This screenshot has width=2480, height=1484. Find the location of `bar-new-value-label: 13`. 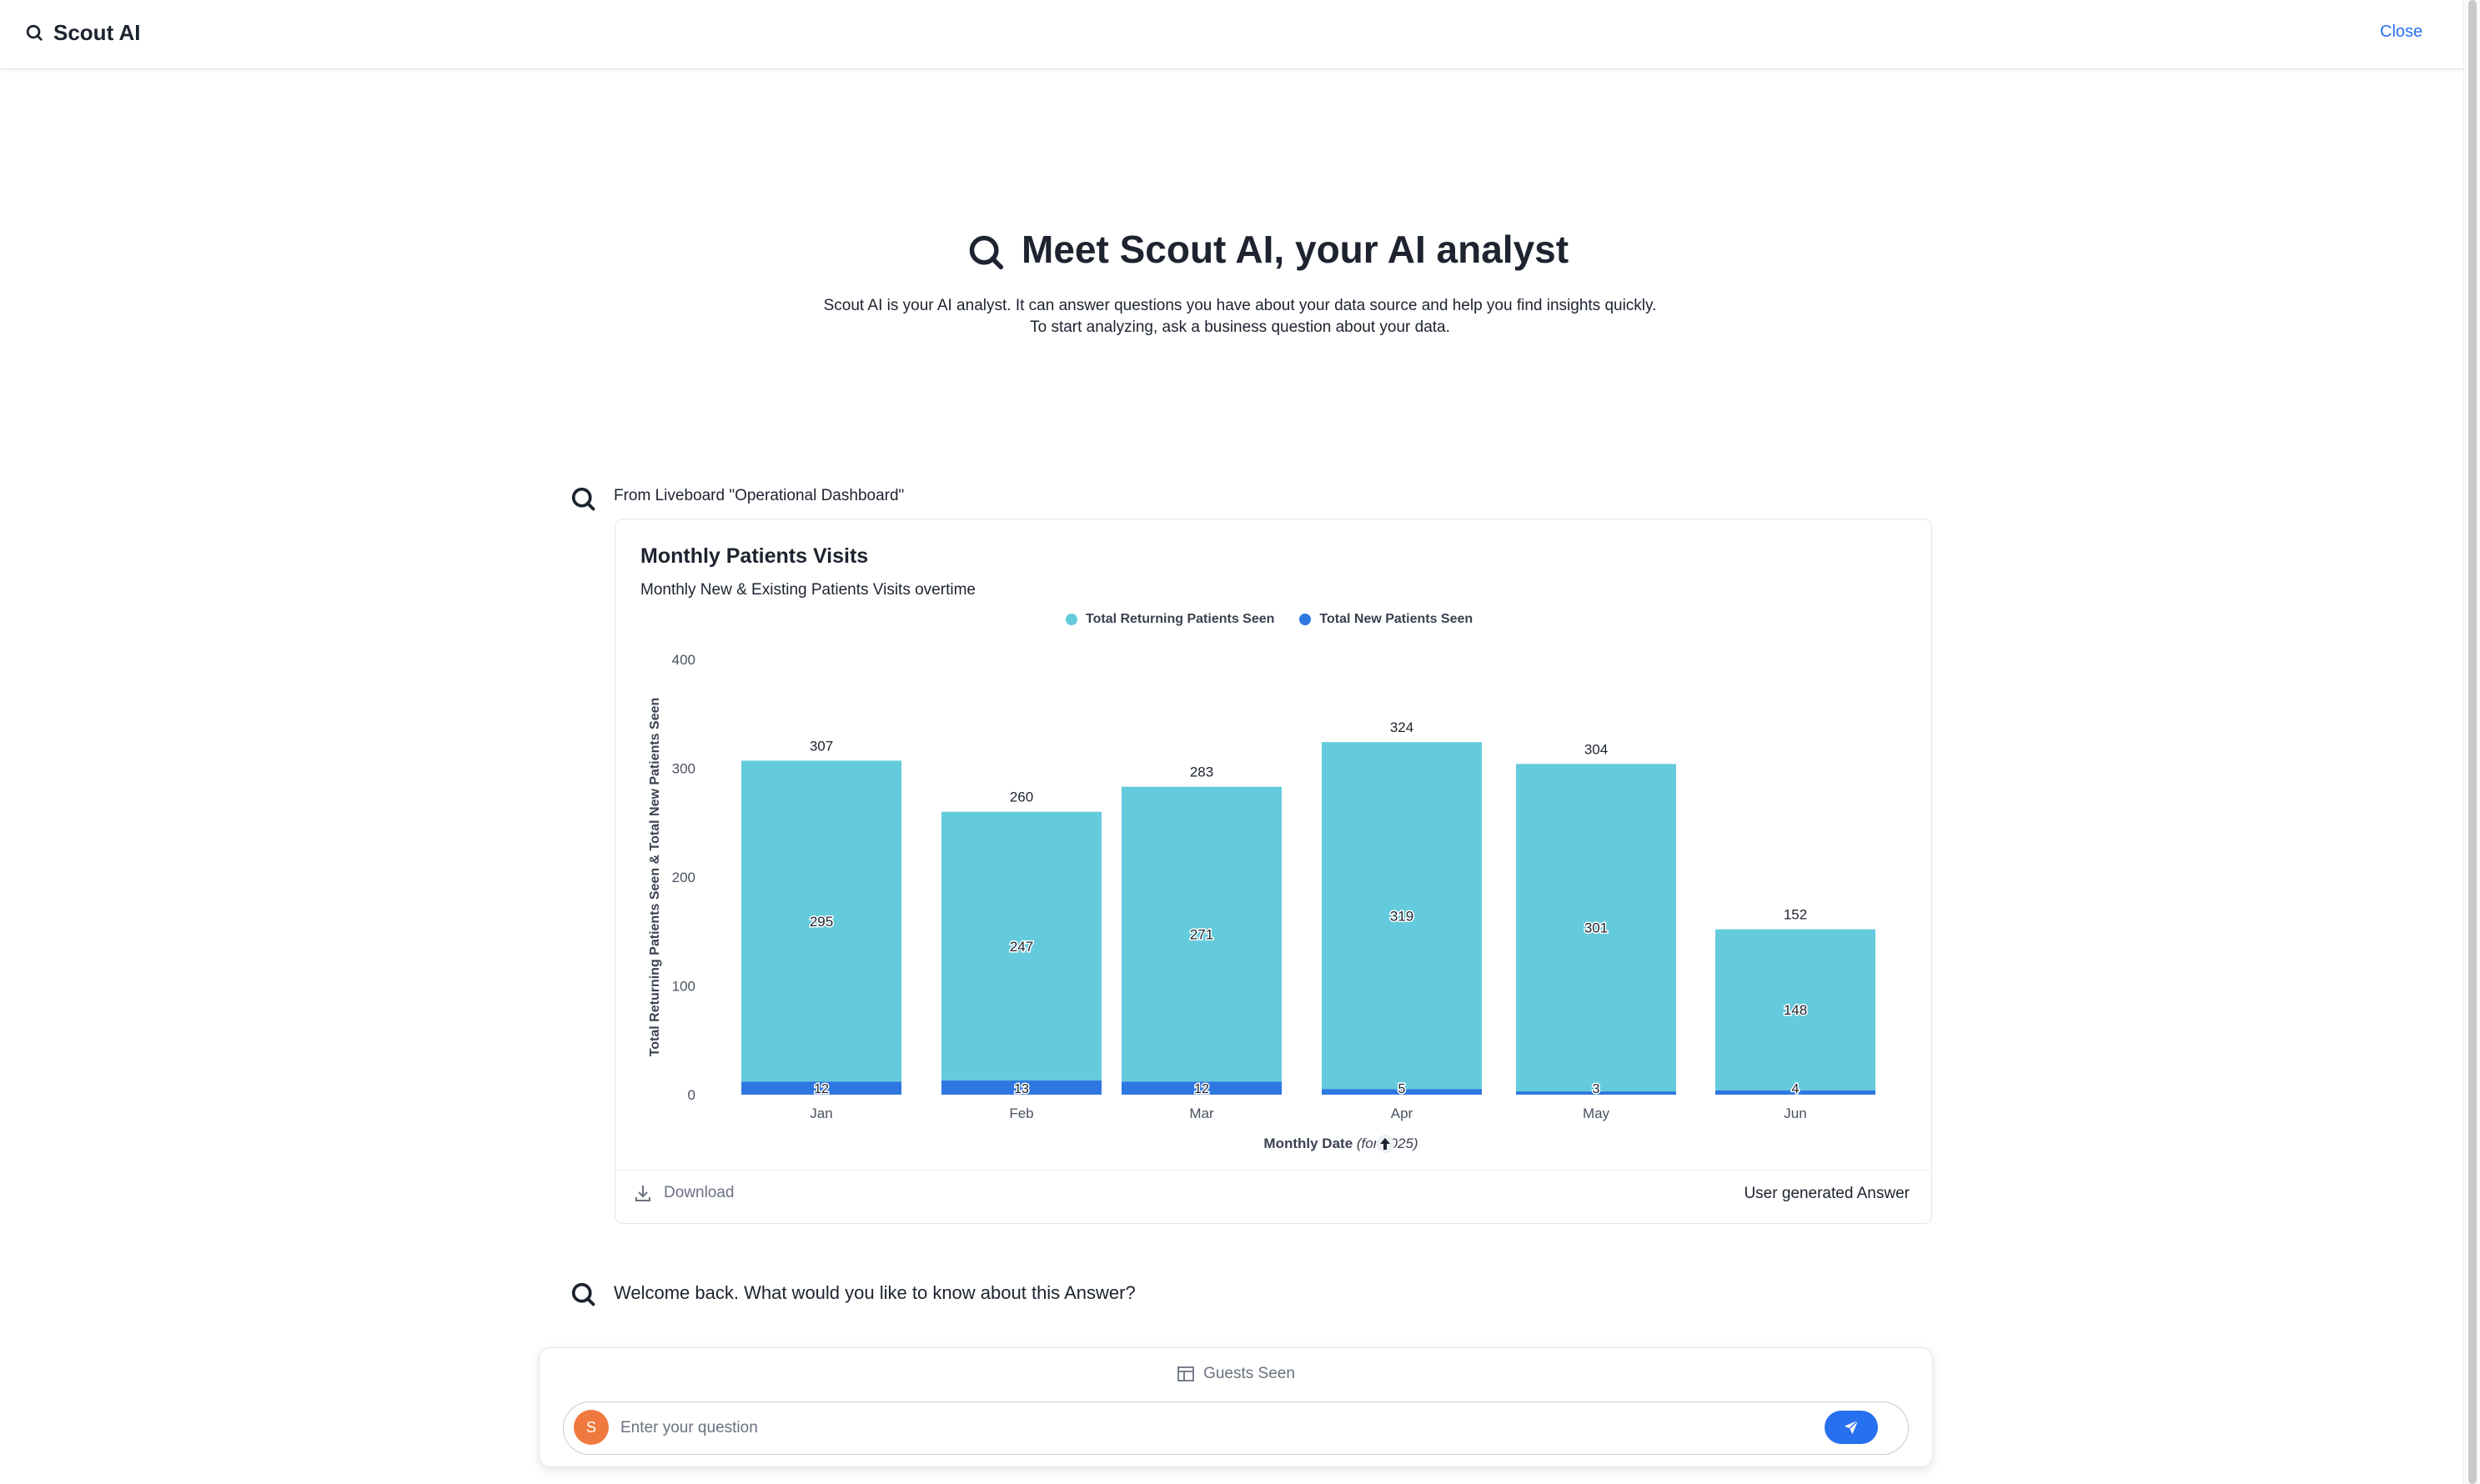

bar-new-value-label: 13 is located at coordinates (1021, 1089).